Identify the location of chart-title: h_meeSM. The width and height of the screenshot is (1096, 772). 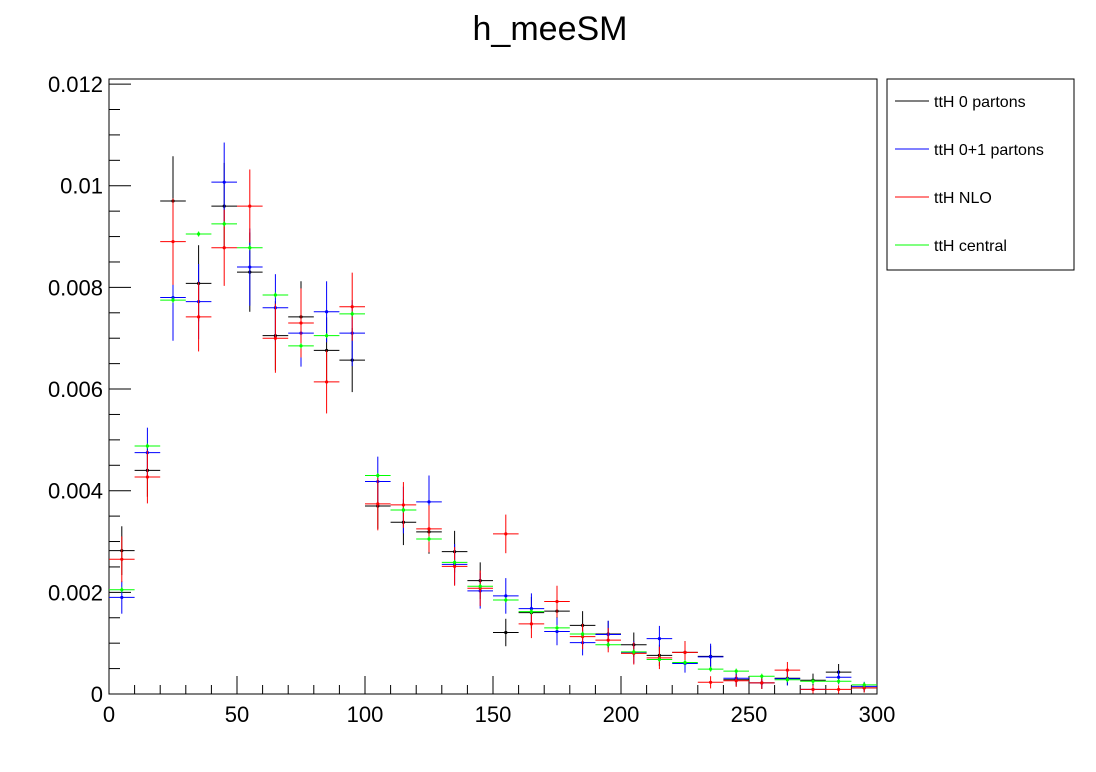
(550, 29).